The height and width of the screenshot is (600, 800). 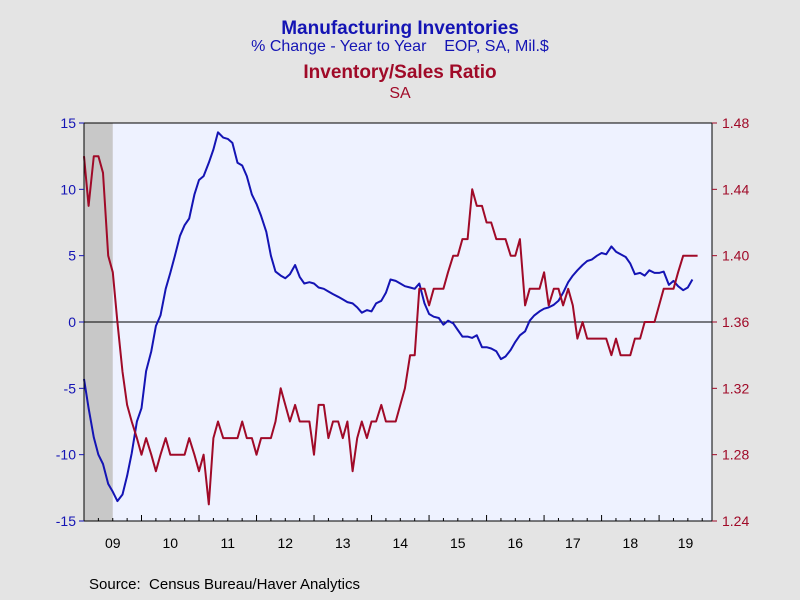 I want to click on chart-title-secondary: Inventory/Sales Ratio, so click(x=400, y=72).